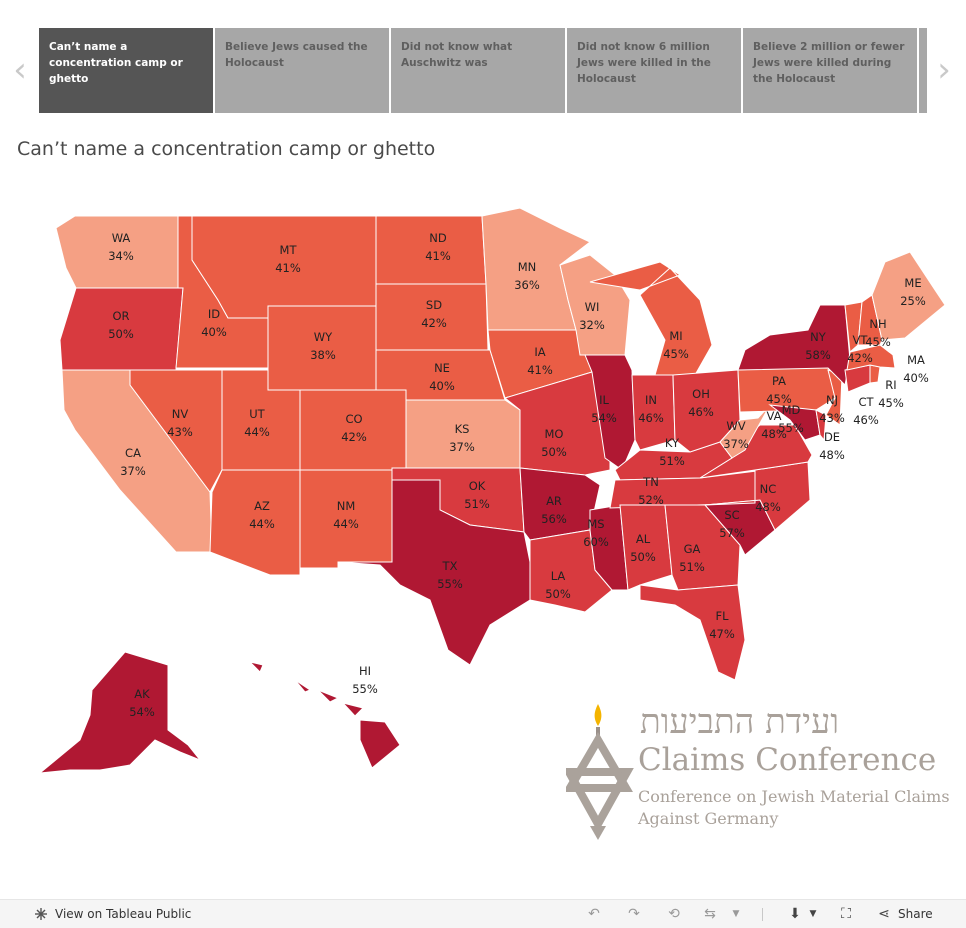 The image size is (966, 928). Describe the element at coordinates (554, 510) in the screenshot. I see `state-label-ar: AR 56%` at that location.